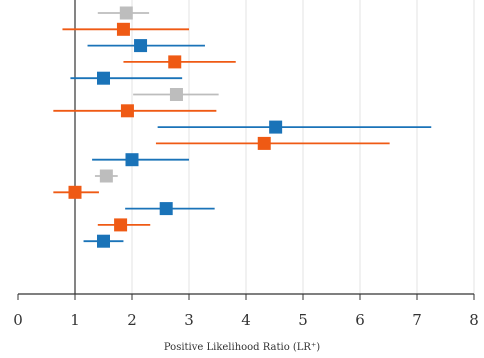  What do you see at coordinates (242, 347) in the screenshot?
I see `x-axis-title: Positive Likelihood Ratio (LR⁺)` at bounding box center [242, 347].